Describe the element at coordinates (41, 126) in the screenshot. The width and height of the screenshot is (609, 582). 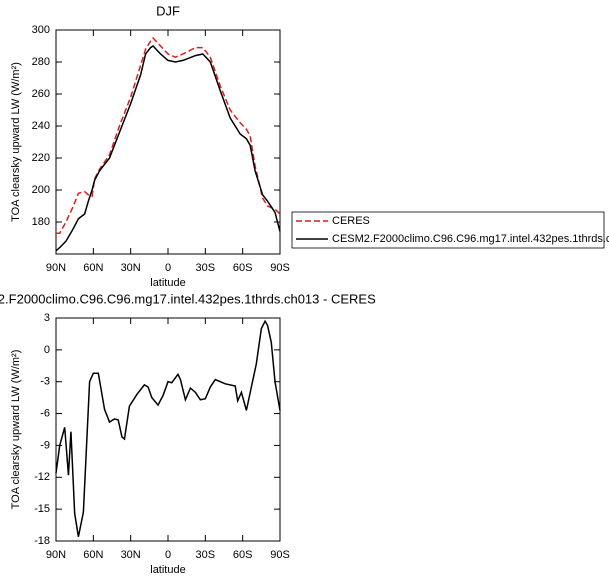
I see `y-tick-label: 240` at that location.